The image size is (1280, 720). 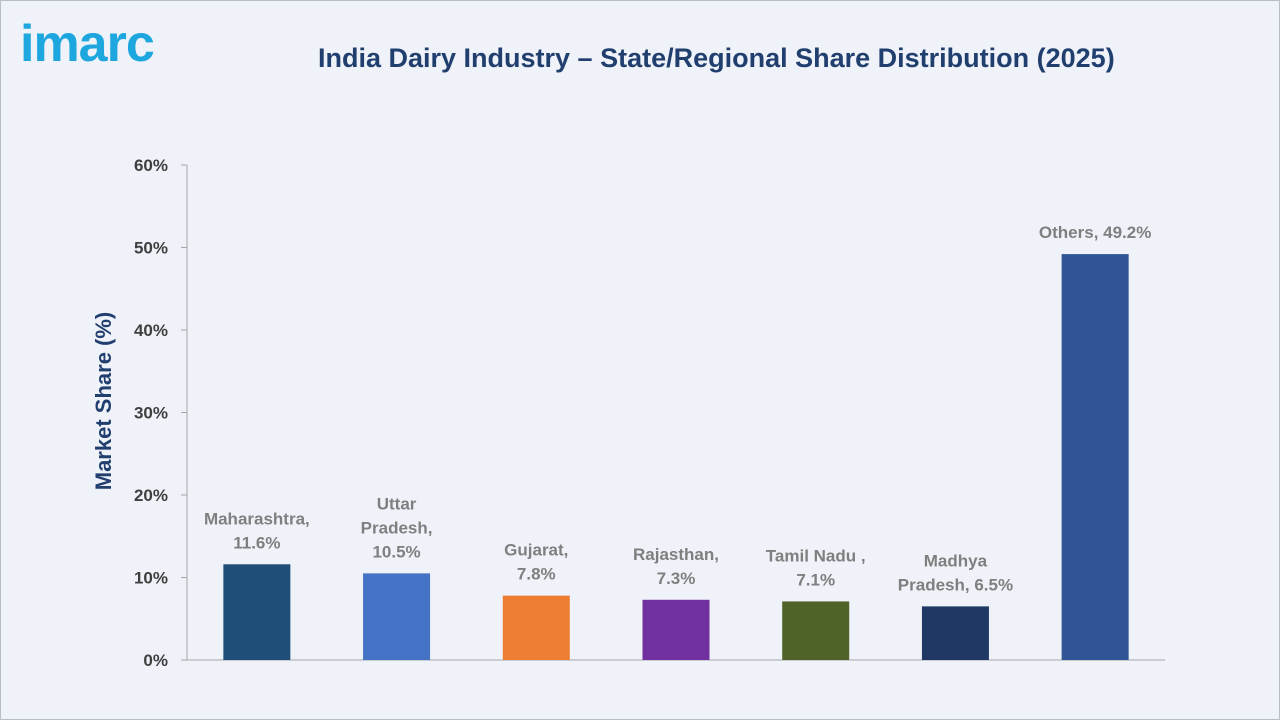 What do you see at coordinates (256, 542) in the screenshot?
I see `data-label: 11.6%` at bounding box center [256, 542].